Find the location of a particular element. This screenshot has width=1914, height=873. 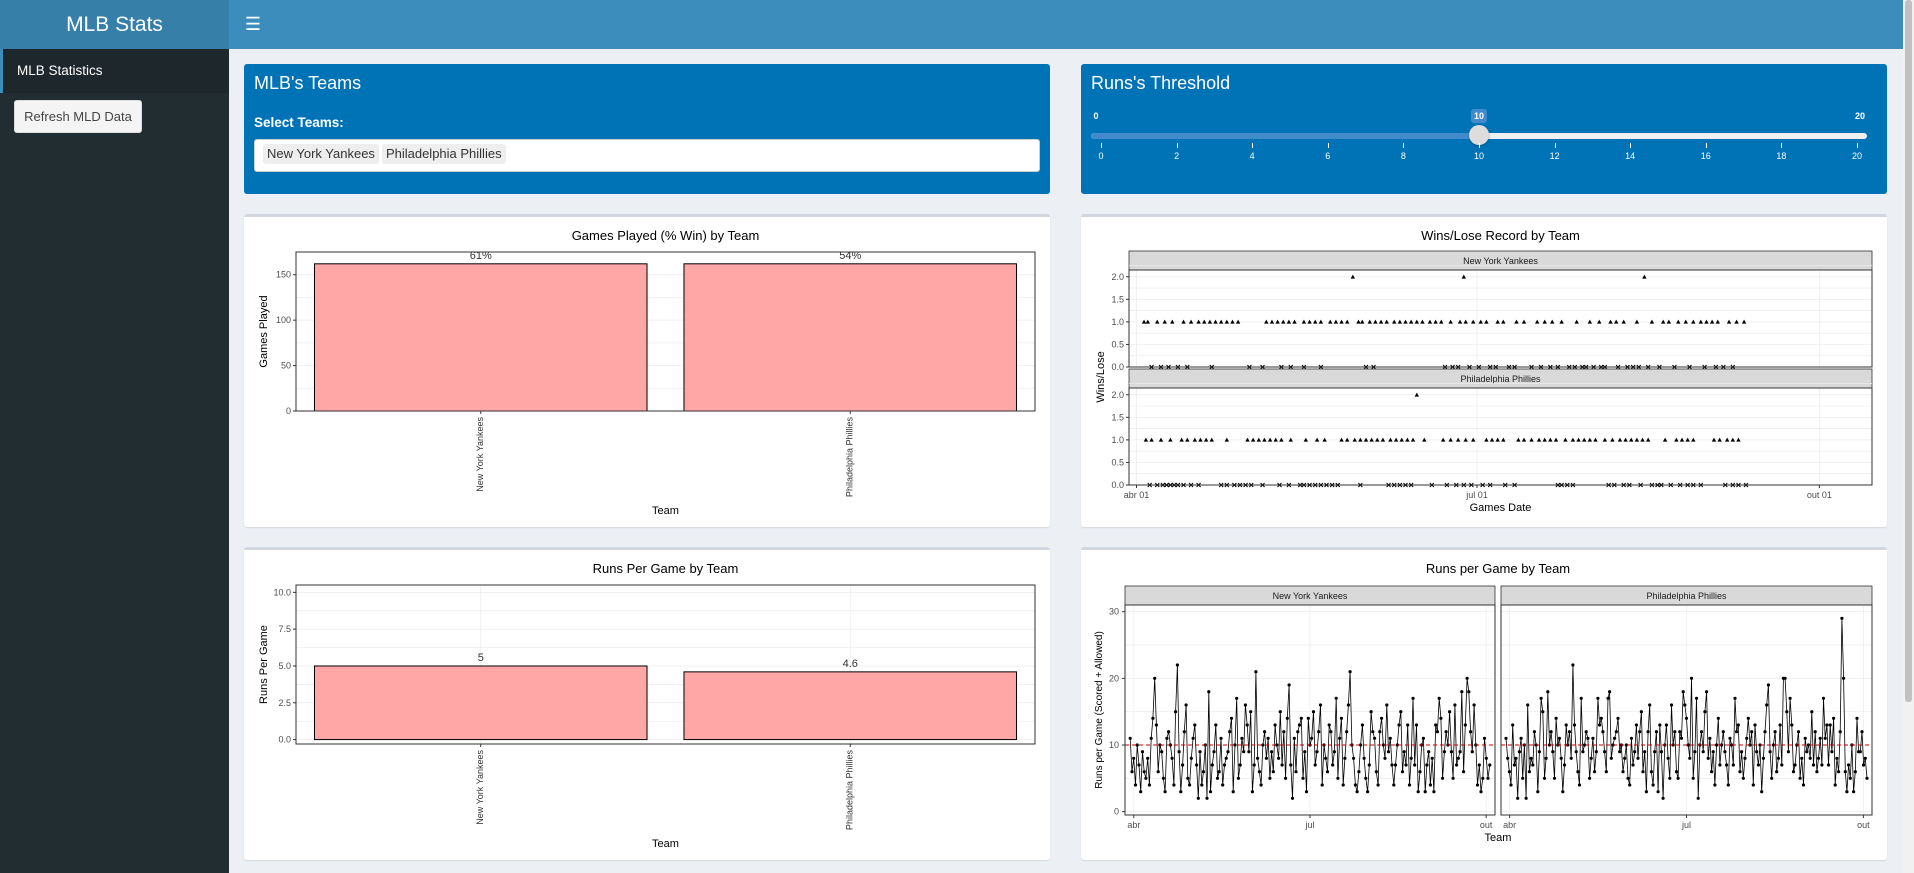

slider-handle is located at coordinates (1479, 135).